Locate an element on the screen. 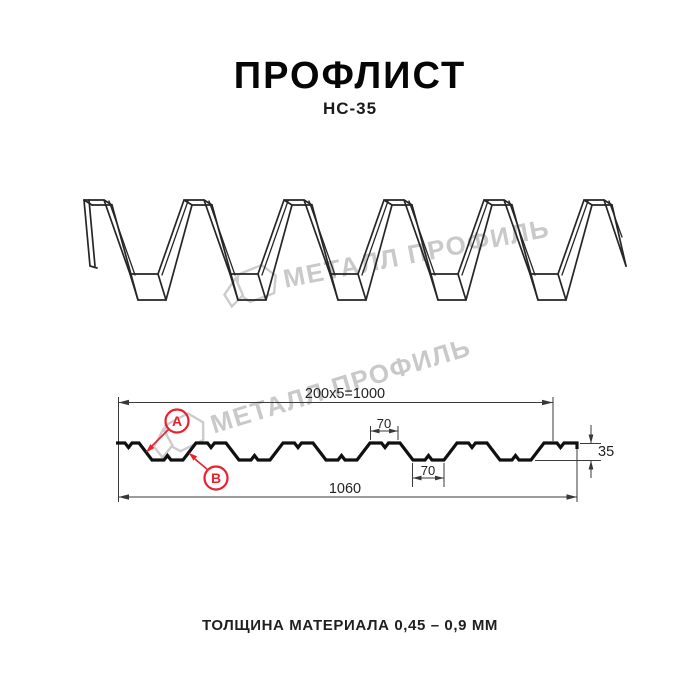 The image size is (700, 700). profile-section-outline is located at coordinates (347, 451).